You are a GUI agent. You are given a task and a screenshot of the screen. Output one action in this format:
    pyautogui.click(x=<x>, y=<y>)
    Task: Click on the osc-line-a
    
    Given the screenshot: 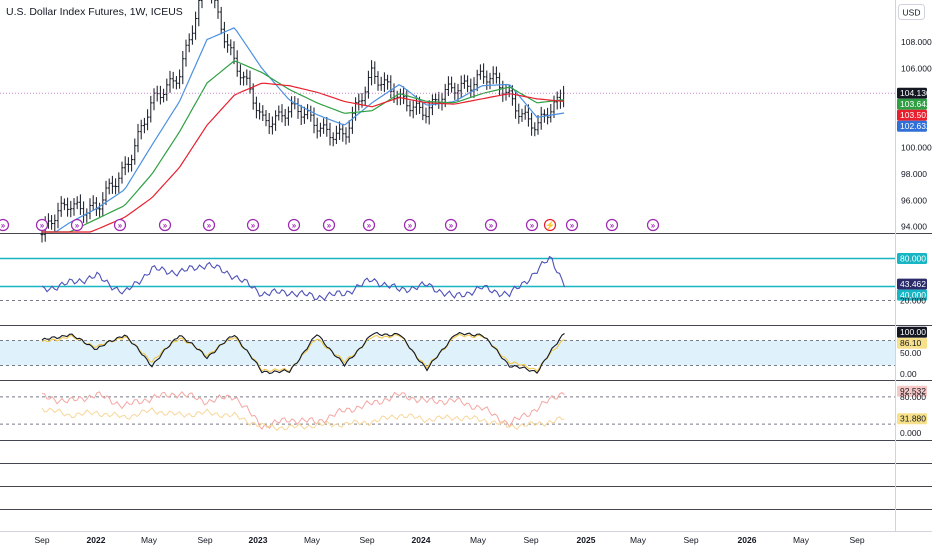 What is the action you would take?
    pyautogui.click(x=303, y=410)
    